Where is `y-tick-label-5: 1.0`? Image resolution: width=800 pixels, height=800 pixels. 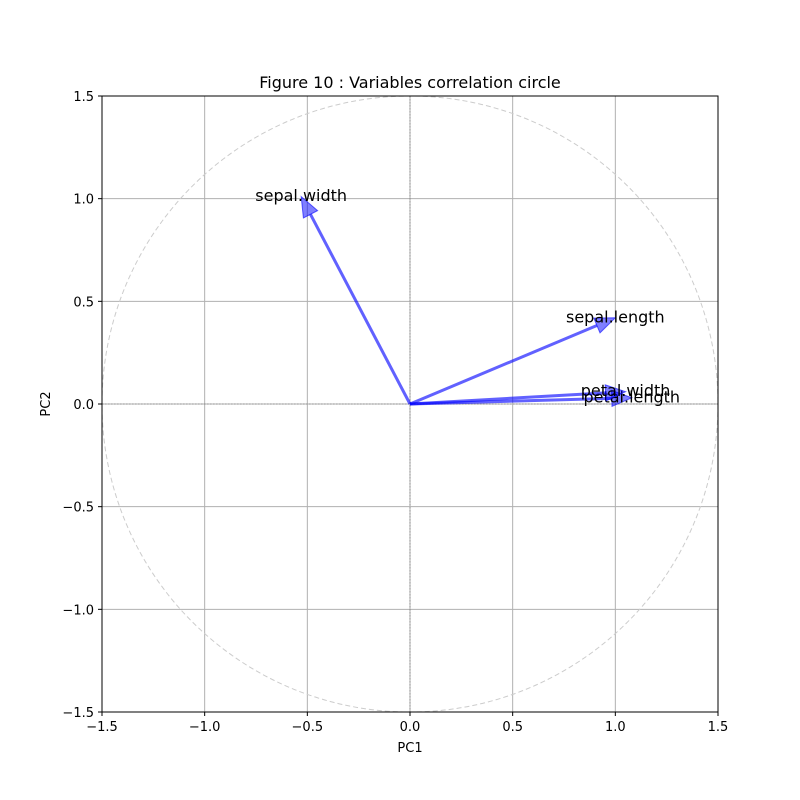
y-tick-label-5: 1.0 is located at coordinates (83, 200).